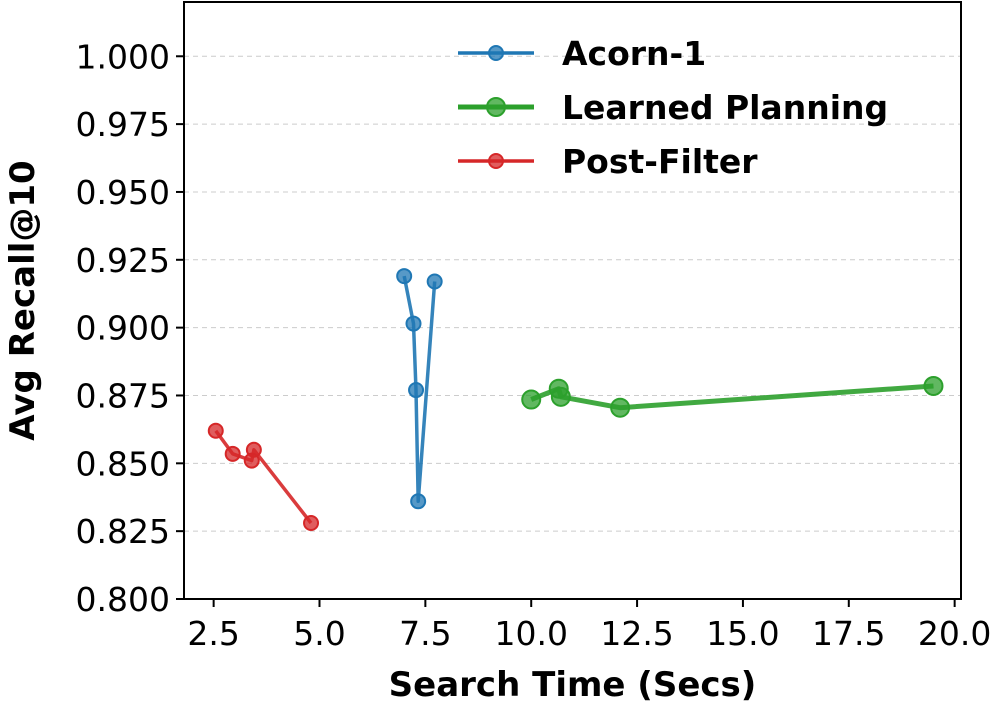 This screenshot has height=709, width=995. Describe the element at coordinates (123, 599) in the screenshot. I see `y-tick-label: 0.800` at that location.